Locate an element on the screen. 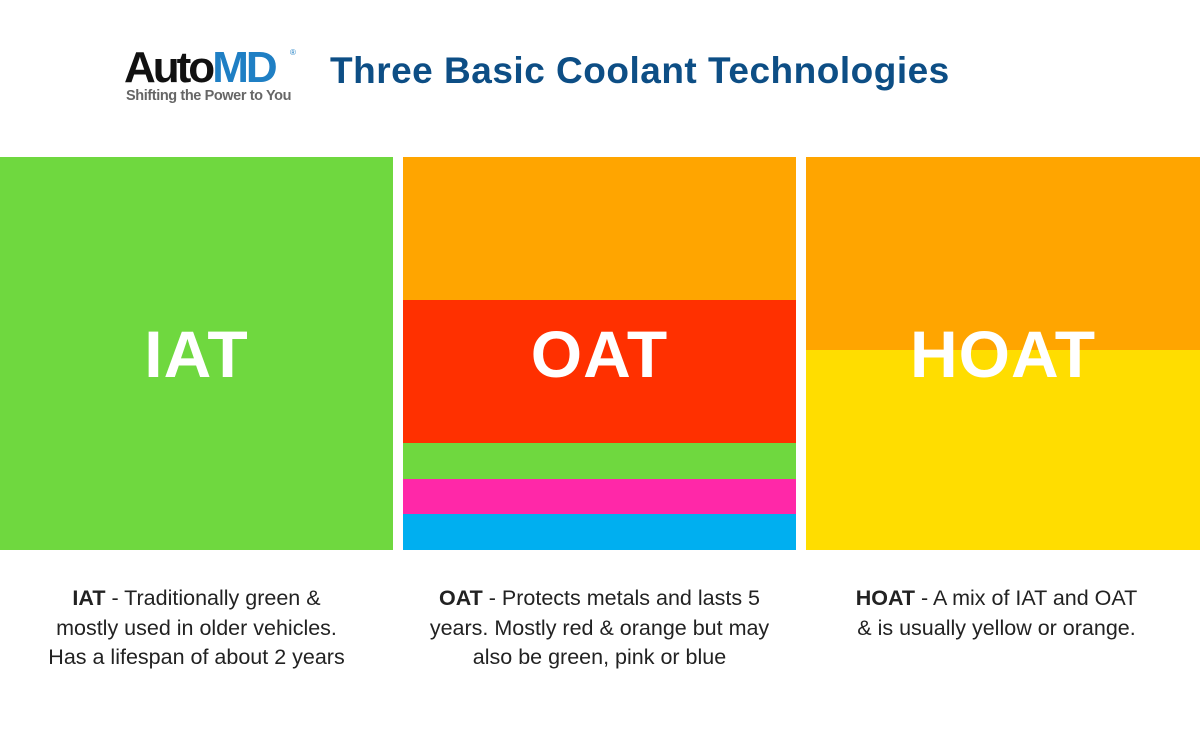  caption-line: - A mix of IAT and OAT is located at coordinates (1026, 598).